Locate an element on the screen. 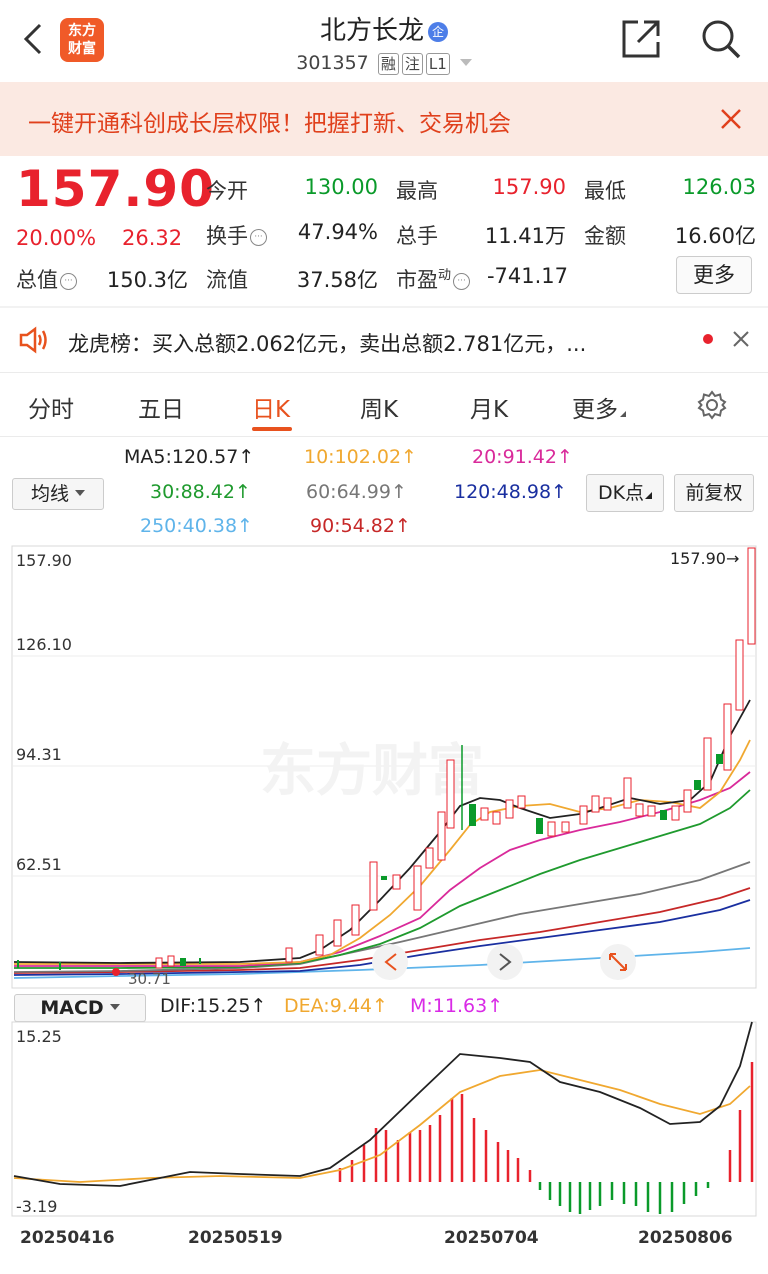 This screenshot has width=768, height=1274. ma120-value: 120:48.98↑ is located at coordinates (510, 492).